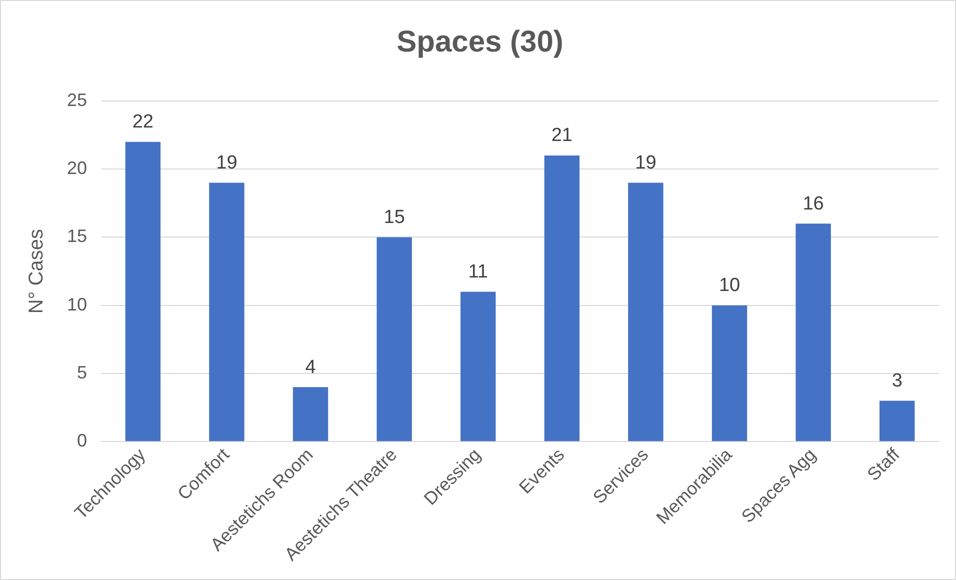 This screenshot has width=956, height=580. Describe the element at coordinates (37, 271) in the screenshot. I see `y-axis-title: N° Cases` at that location.